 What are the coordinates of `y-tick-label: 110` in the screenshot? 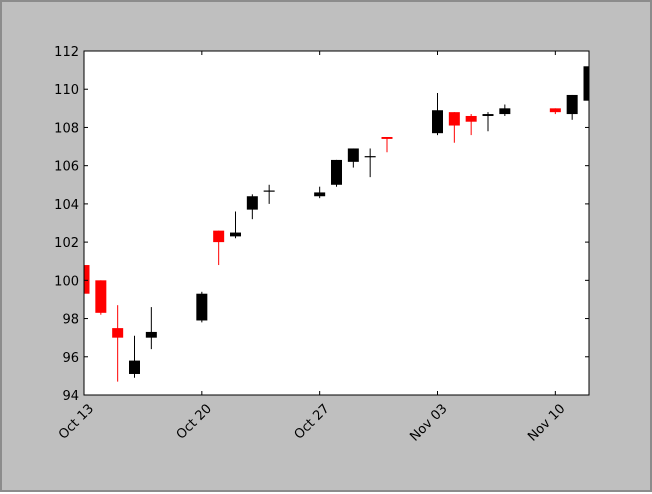 It's located at (66, 90).